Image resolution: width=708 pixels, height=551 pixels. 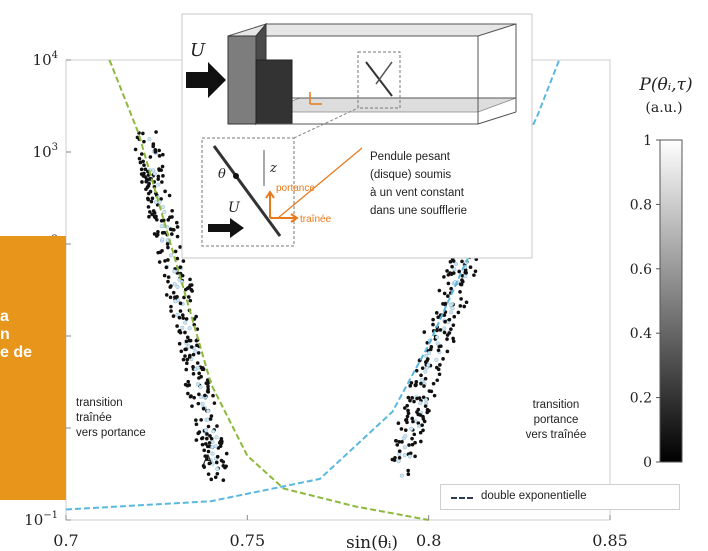 I want to click on orange-overlay: a n e de, so click(x=33, y=368).